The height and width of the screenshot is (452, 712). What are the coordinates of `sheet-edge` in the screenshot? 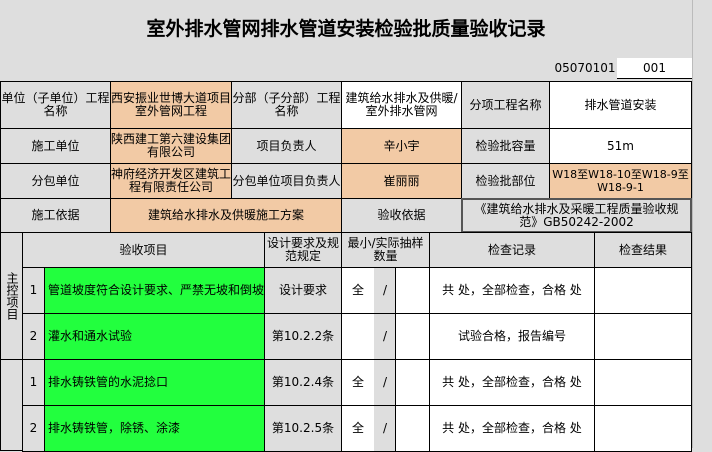 It's located at (700, 224).